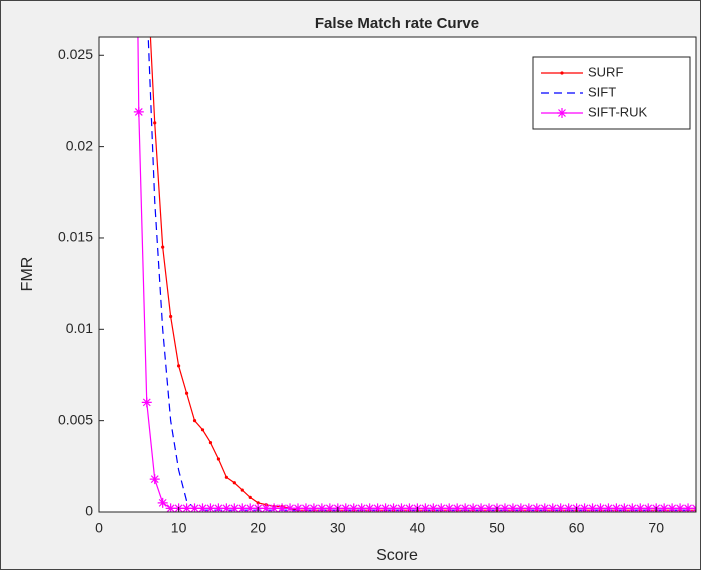 The image size is (701, 570). What do you see at coordinates (577, 528) in the screenshot?
I see `x-tick-label: 60` at bounding box center [577, 528].